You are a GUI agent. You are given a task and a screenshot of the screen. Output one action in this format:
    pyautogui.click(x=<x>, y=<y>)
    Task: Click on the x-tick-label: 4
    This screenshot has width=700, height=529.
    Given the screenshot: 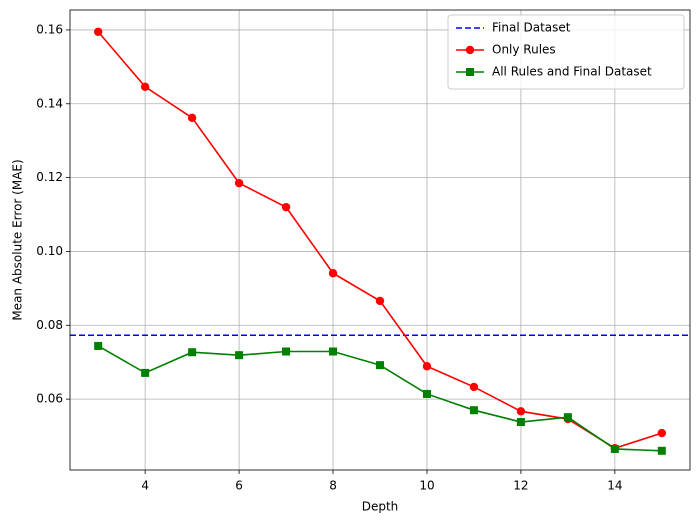 What is the action you would take?
    pyautogui.click(x=145, y=486)
    